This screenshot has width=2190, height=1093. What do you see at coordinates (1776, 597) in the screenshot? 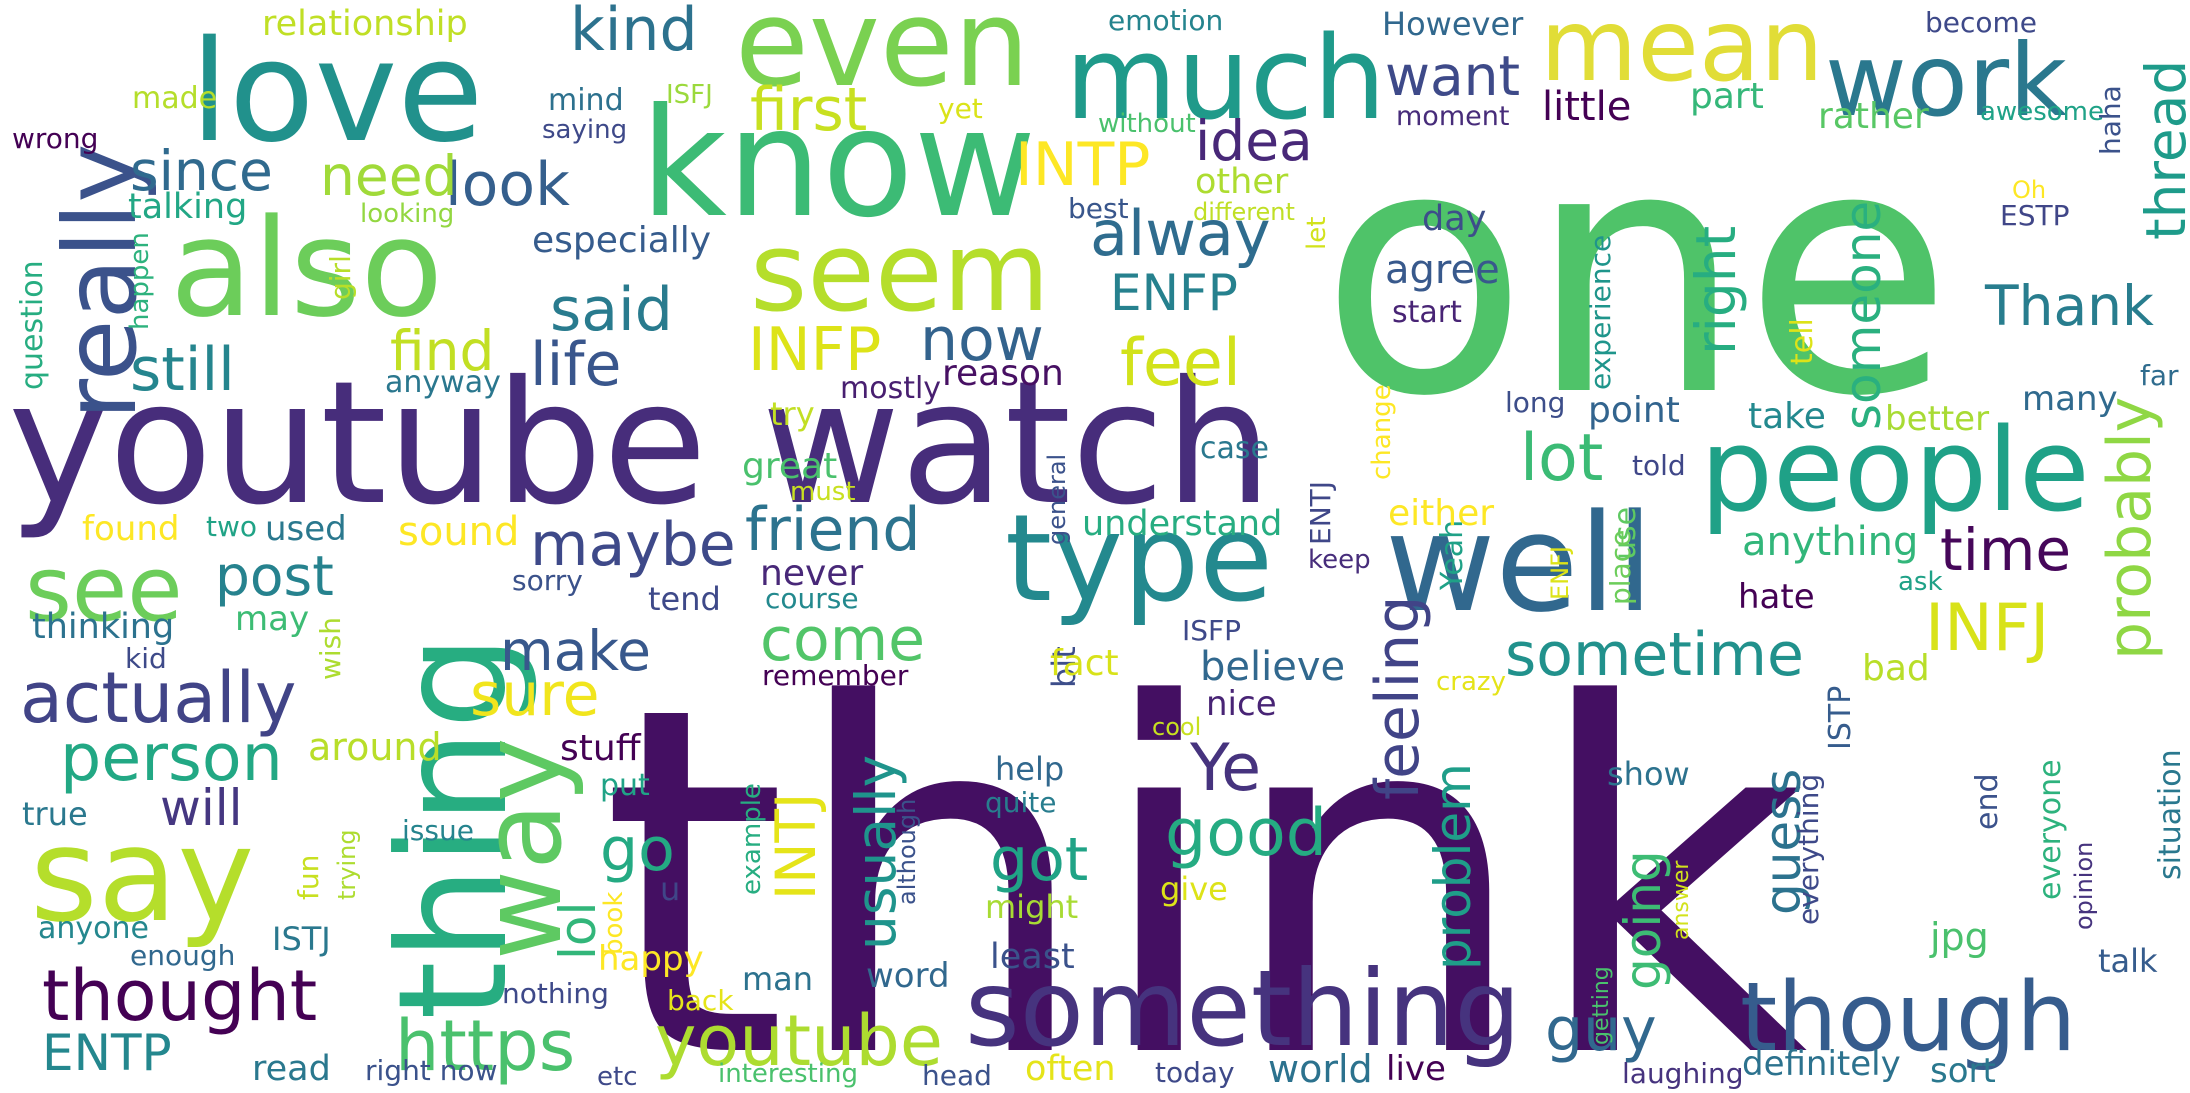
I see `word-hate: hate` at bounding box center [1776, 597].